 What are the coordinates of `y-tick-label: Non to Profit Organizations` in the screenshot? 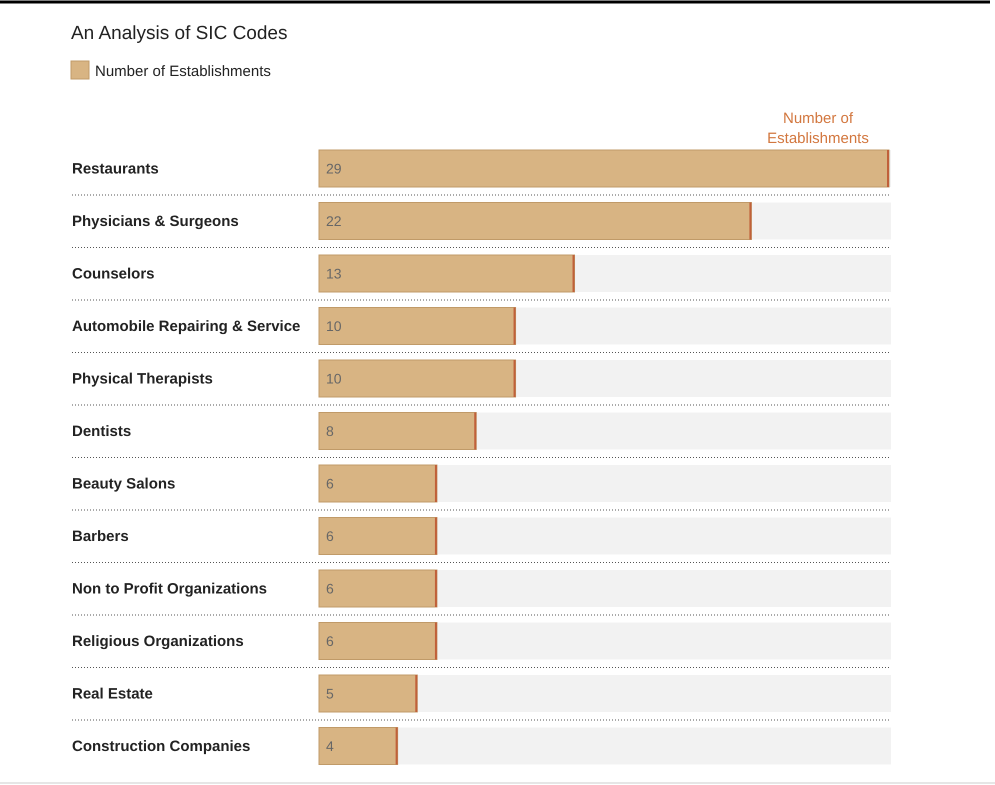 It's located at (169, 589).